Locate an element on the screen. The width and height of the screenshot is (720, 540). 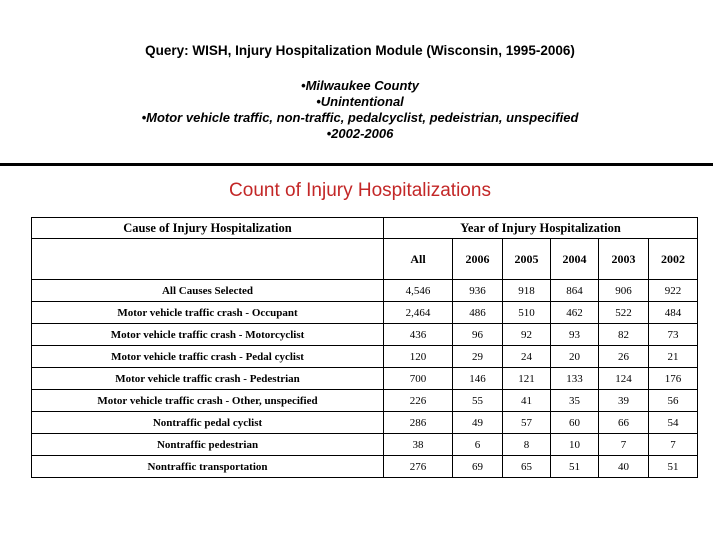
table-row: All Causes Selected 4,546 936 918 864 906 922 is located at coordinates (365, 290).